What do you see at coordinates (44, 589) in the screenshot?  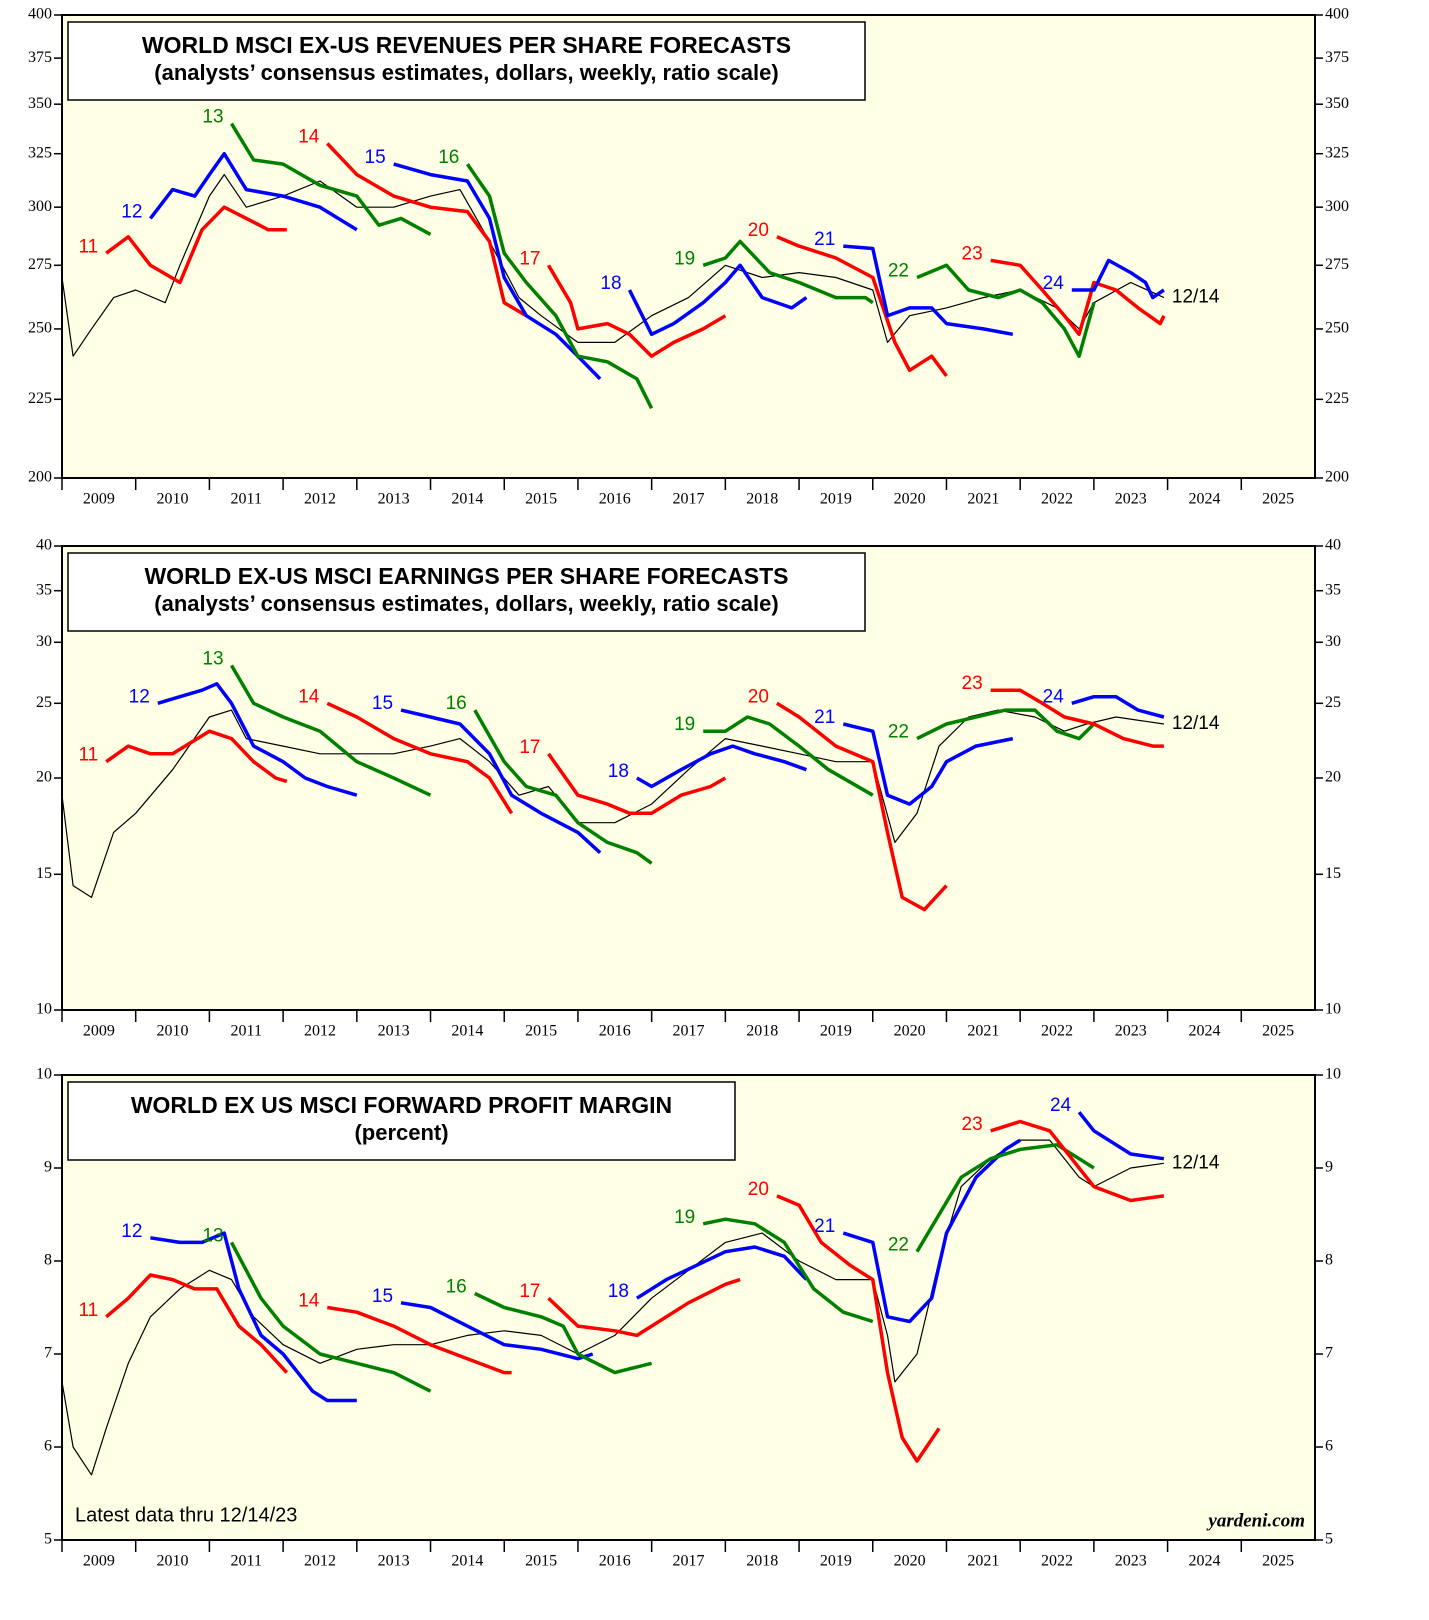 I see `y-tick-label: 35` at bounding box center [44, 589].